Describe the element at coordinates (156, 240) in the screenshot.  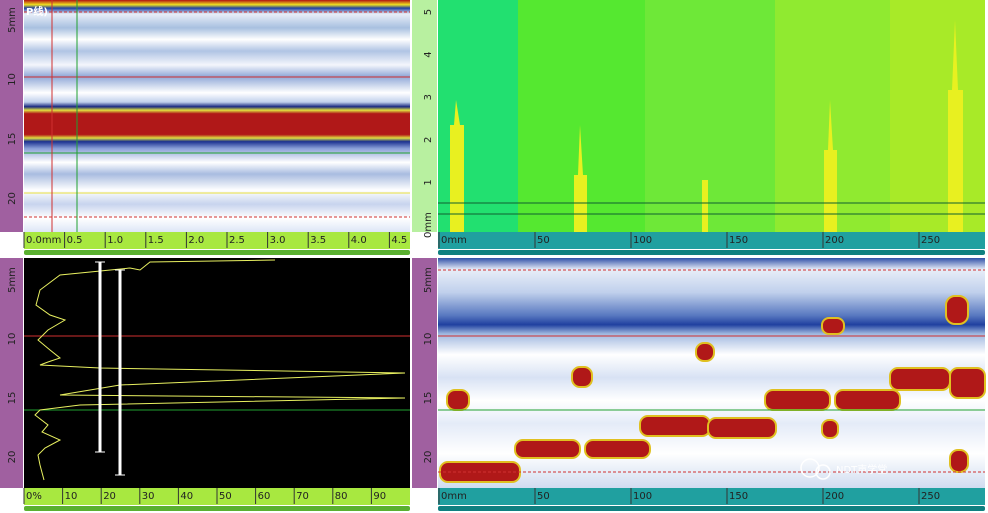
I see `x-ruler-label: 1.5` at that location.